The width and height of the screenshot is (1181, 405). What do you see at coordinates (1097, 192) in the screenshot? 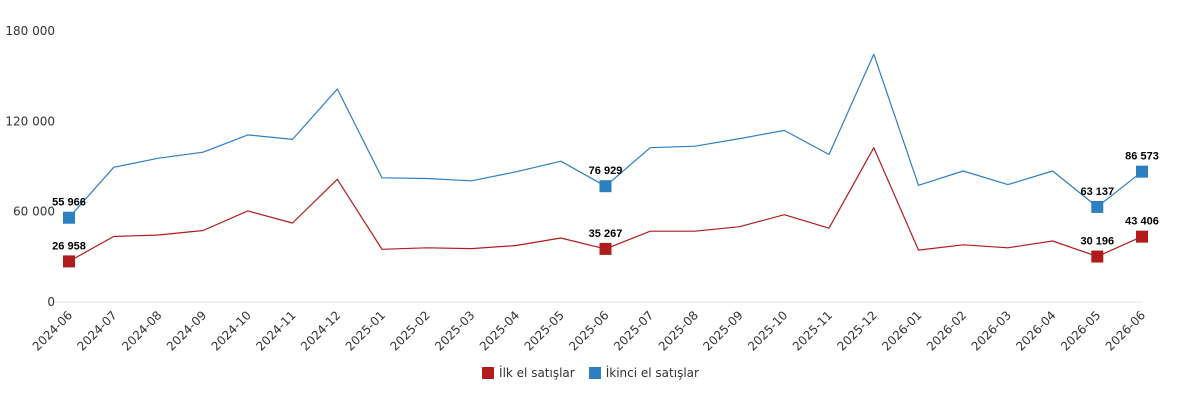
I see `data-label: 63 137` at bounding box center [1097, 192].